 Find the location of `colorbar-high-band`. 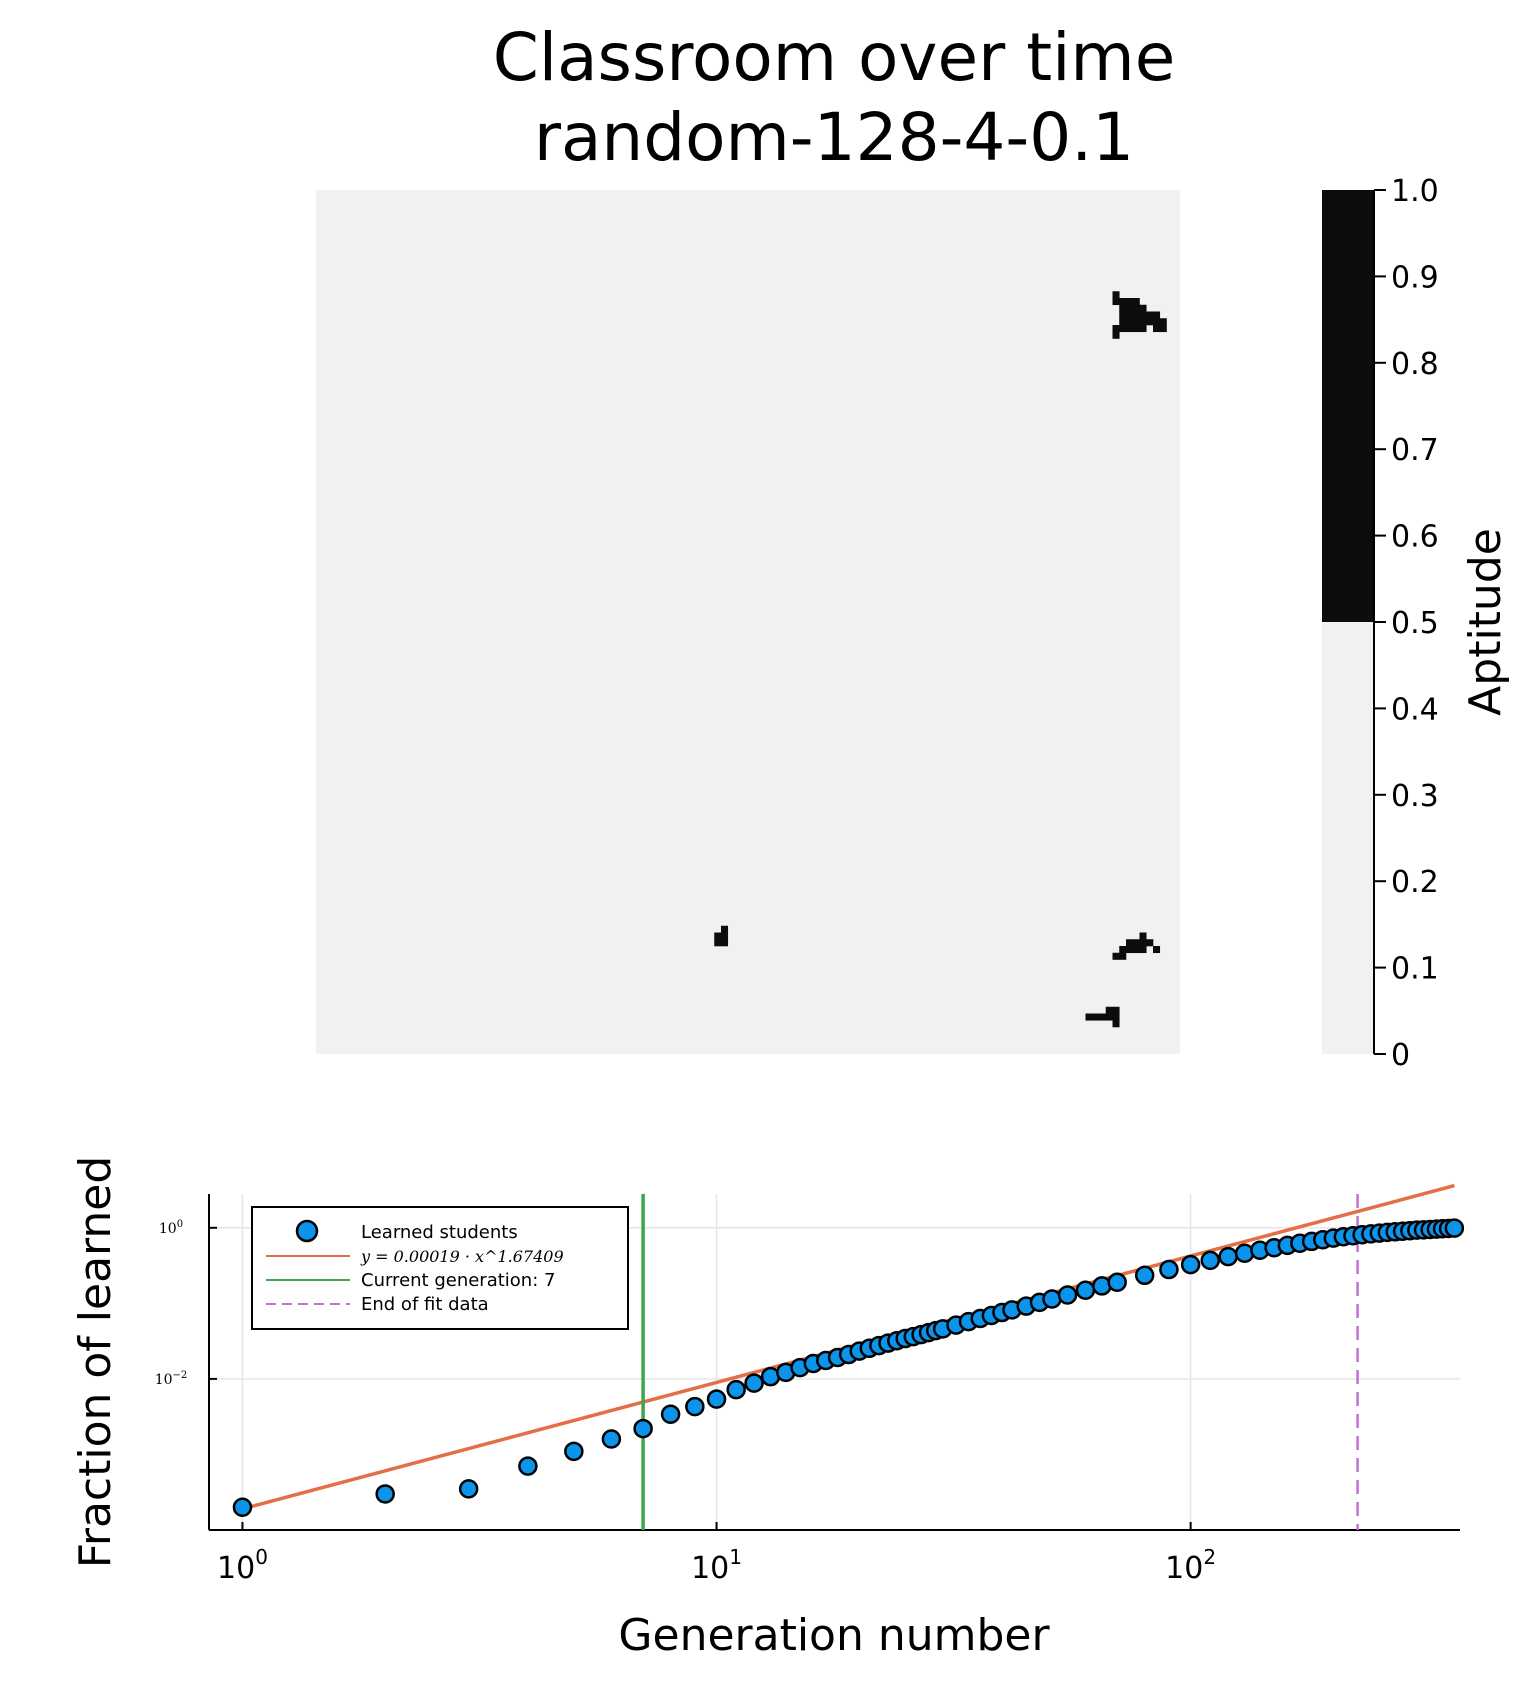

colorbar-high-band is located at coordinates (1348, 406).